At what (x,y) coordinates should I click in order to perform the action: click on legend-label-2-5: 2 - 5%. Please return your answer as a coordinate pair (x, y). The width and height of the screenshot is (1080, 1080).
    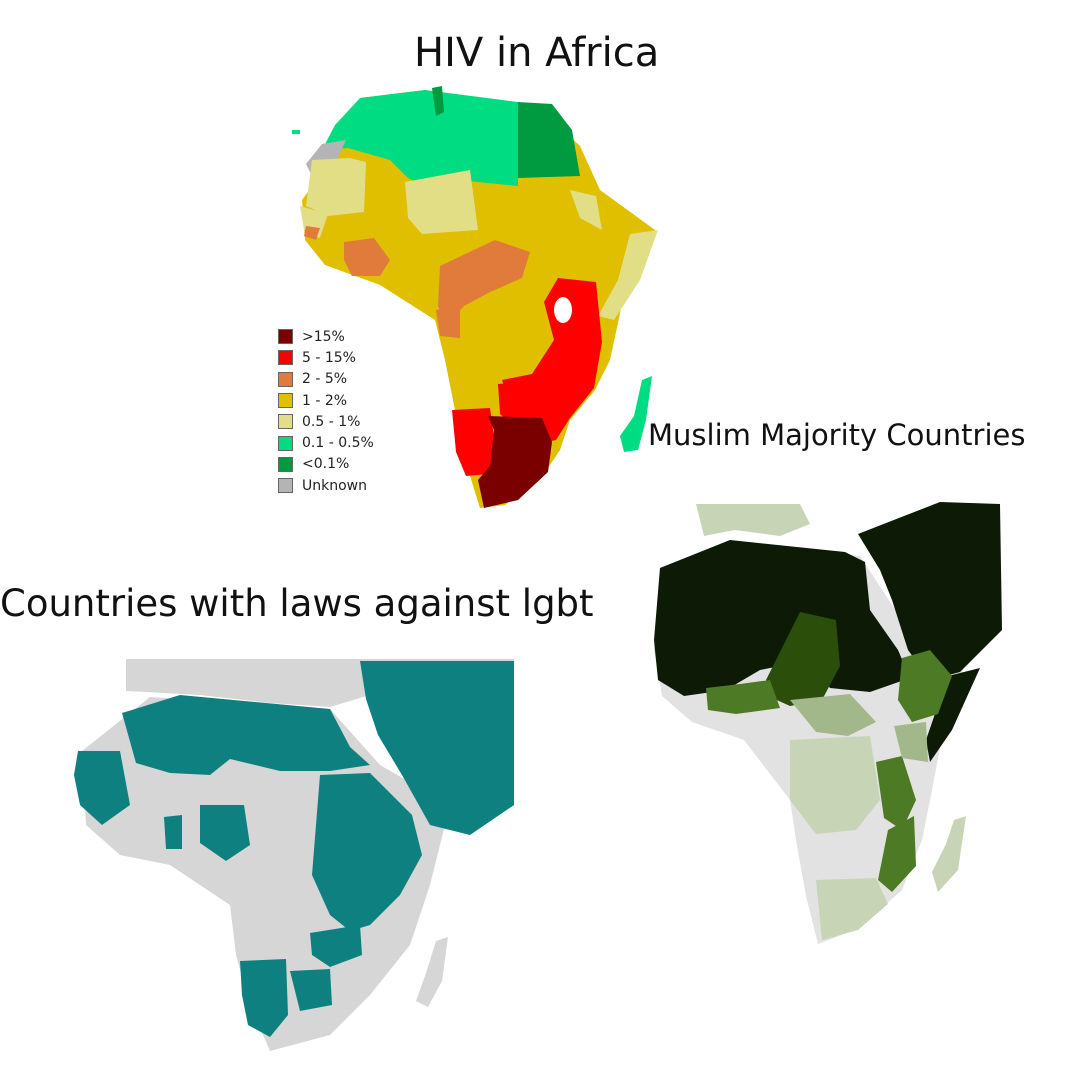
    Looking at the image, I should click on (325, 379).